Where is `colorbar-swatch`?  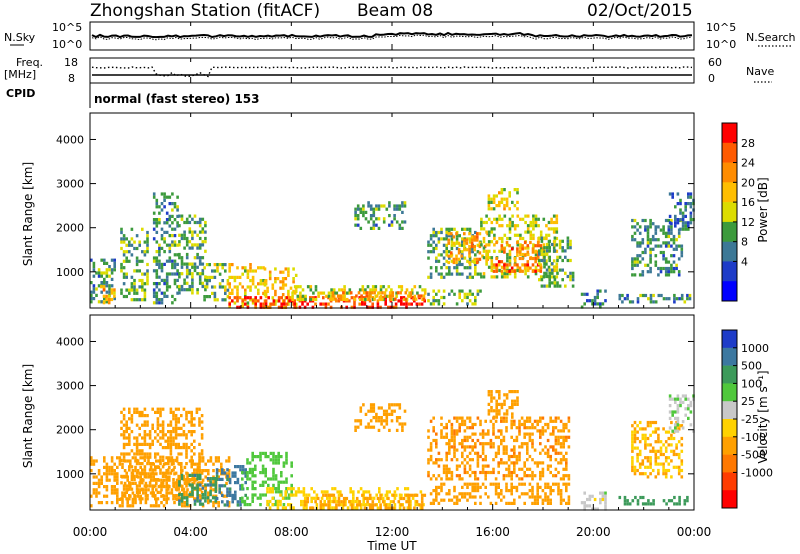
colorbar-swatch is located at coordinates (729, 152).